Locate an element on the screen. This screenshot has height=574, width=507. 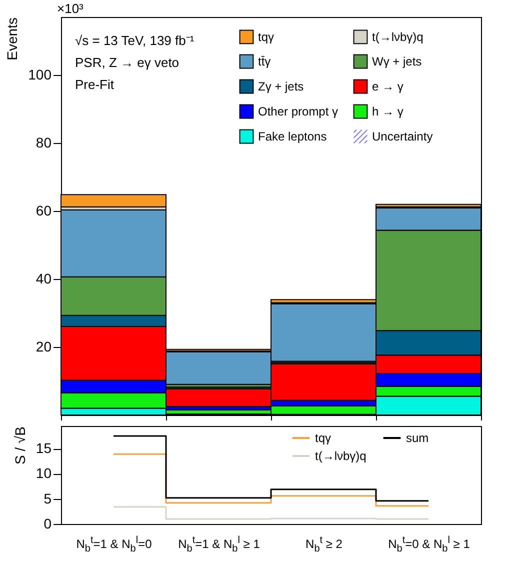
legend-label: tt̄γ is located at coordinates (264, 61).